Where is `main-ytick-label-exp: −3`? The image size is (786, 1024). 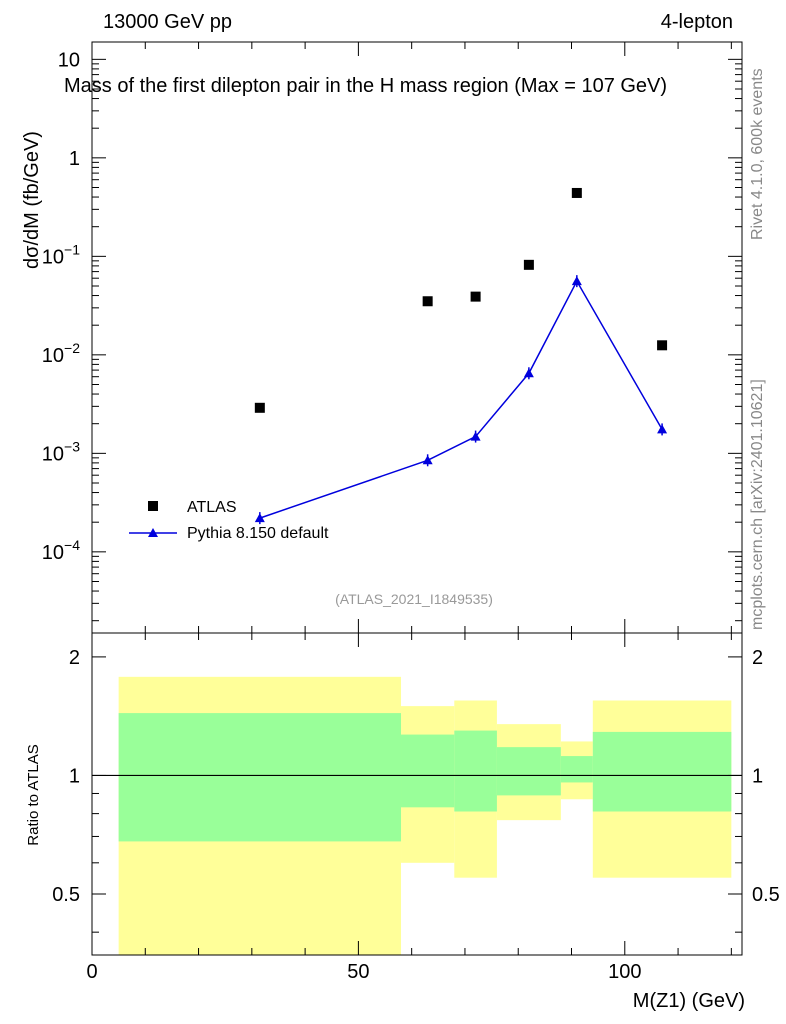
main-ytick-label-exp: −3 is located at coordinates (72, 446).